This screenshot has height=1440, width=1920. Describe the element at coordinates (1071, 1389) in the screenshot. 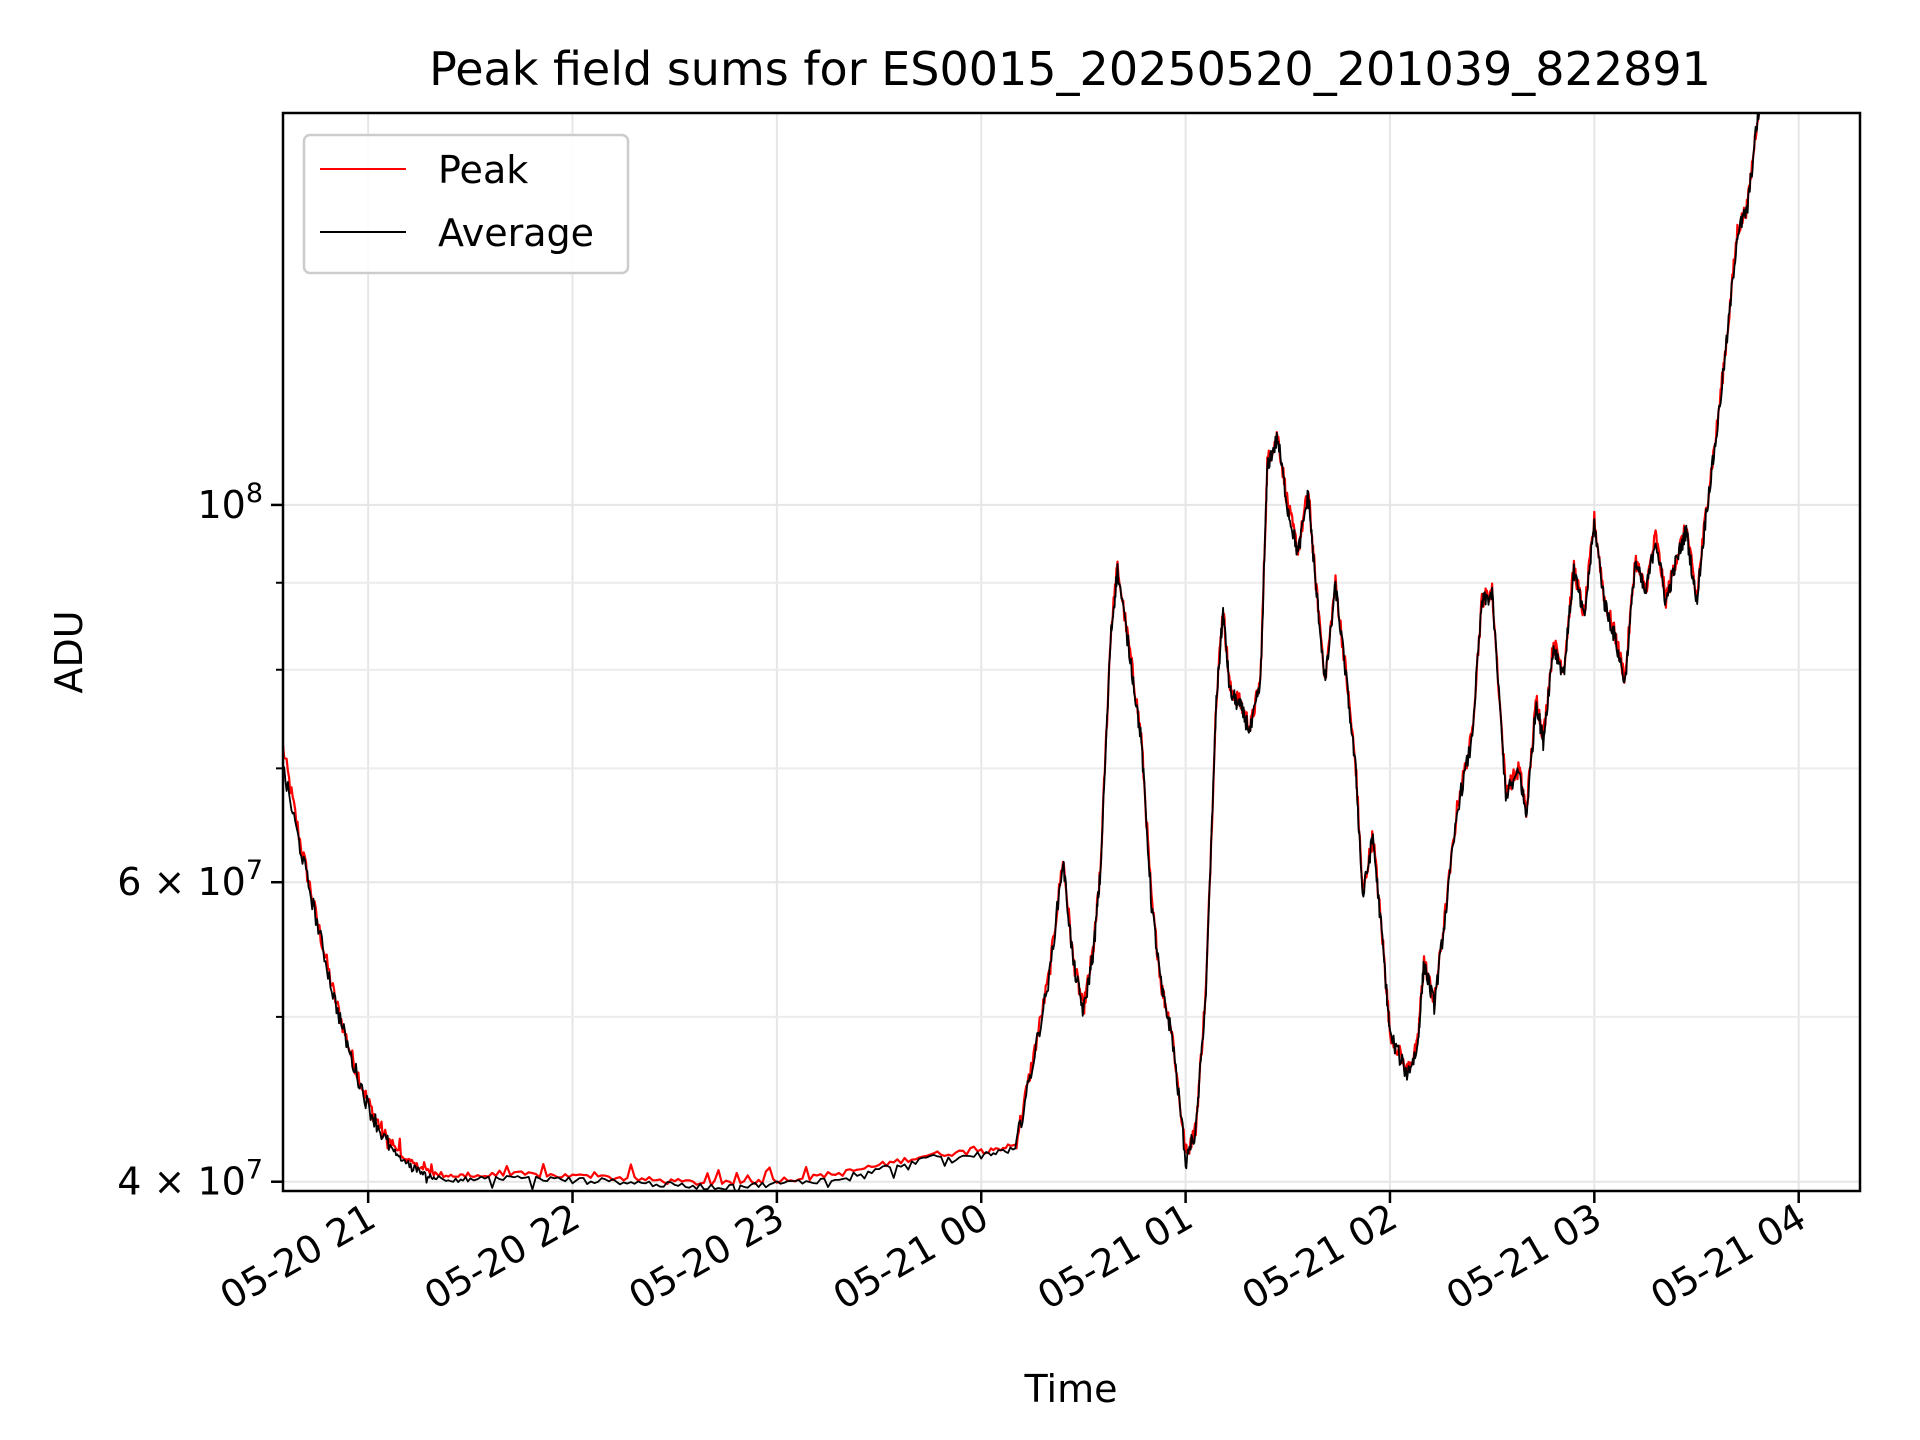

I see `x-axis-label: Time` at that location.